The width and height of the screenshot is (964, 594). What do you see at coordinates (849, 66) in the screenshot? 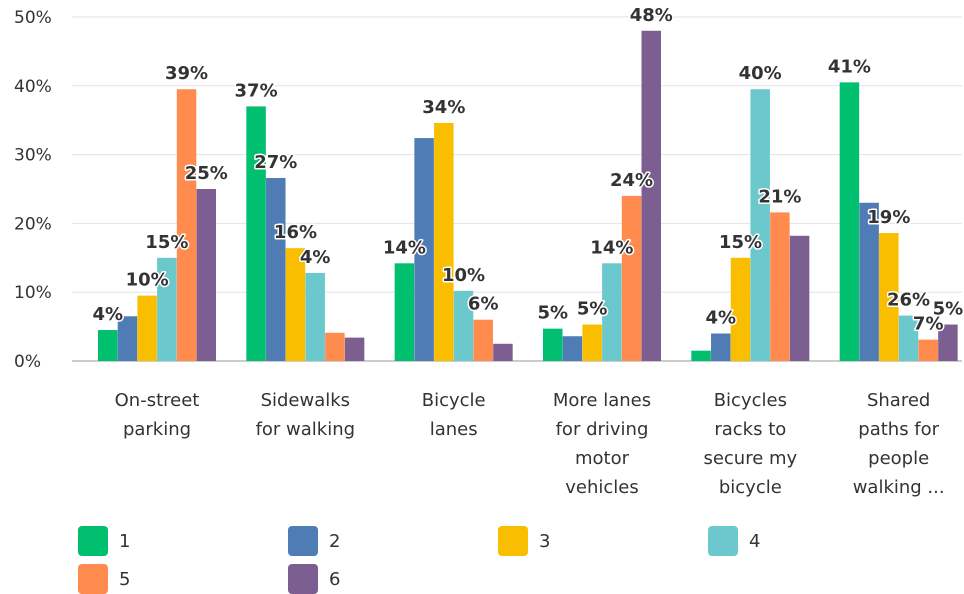
I see `data-label: 41%` at bounding box center [849, 66].